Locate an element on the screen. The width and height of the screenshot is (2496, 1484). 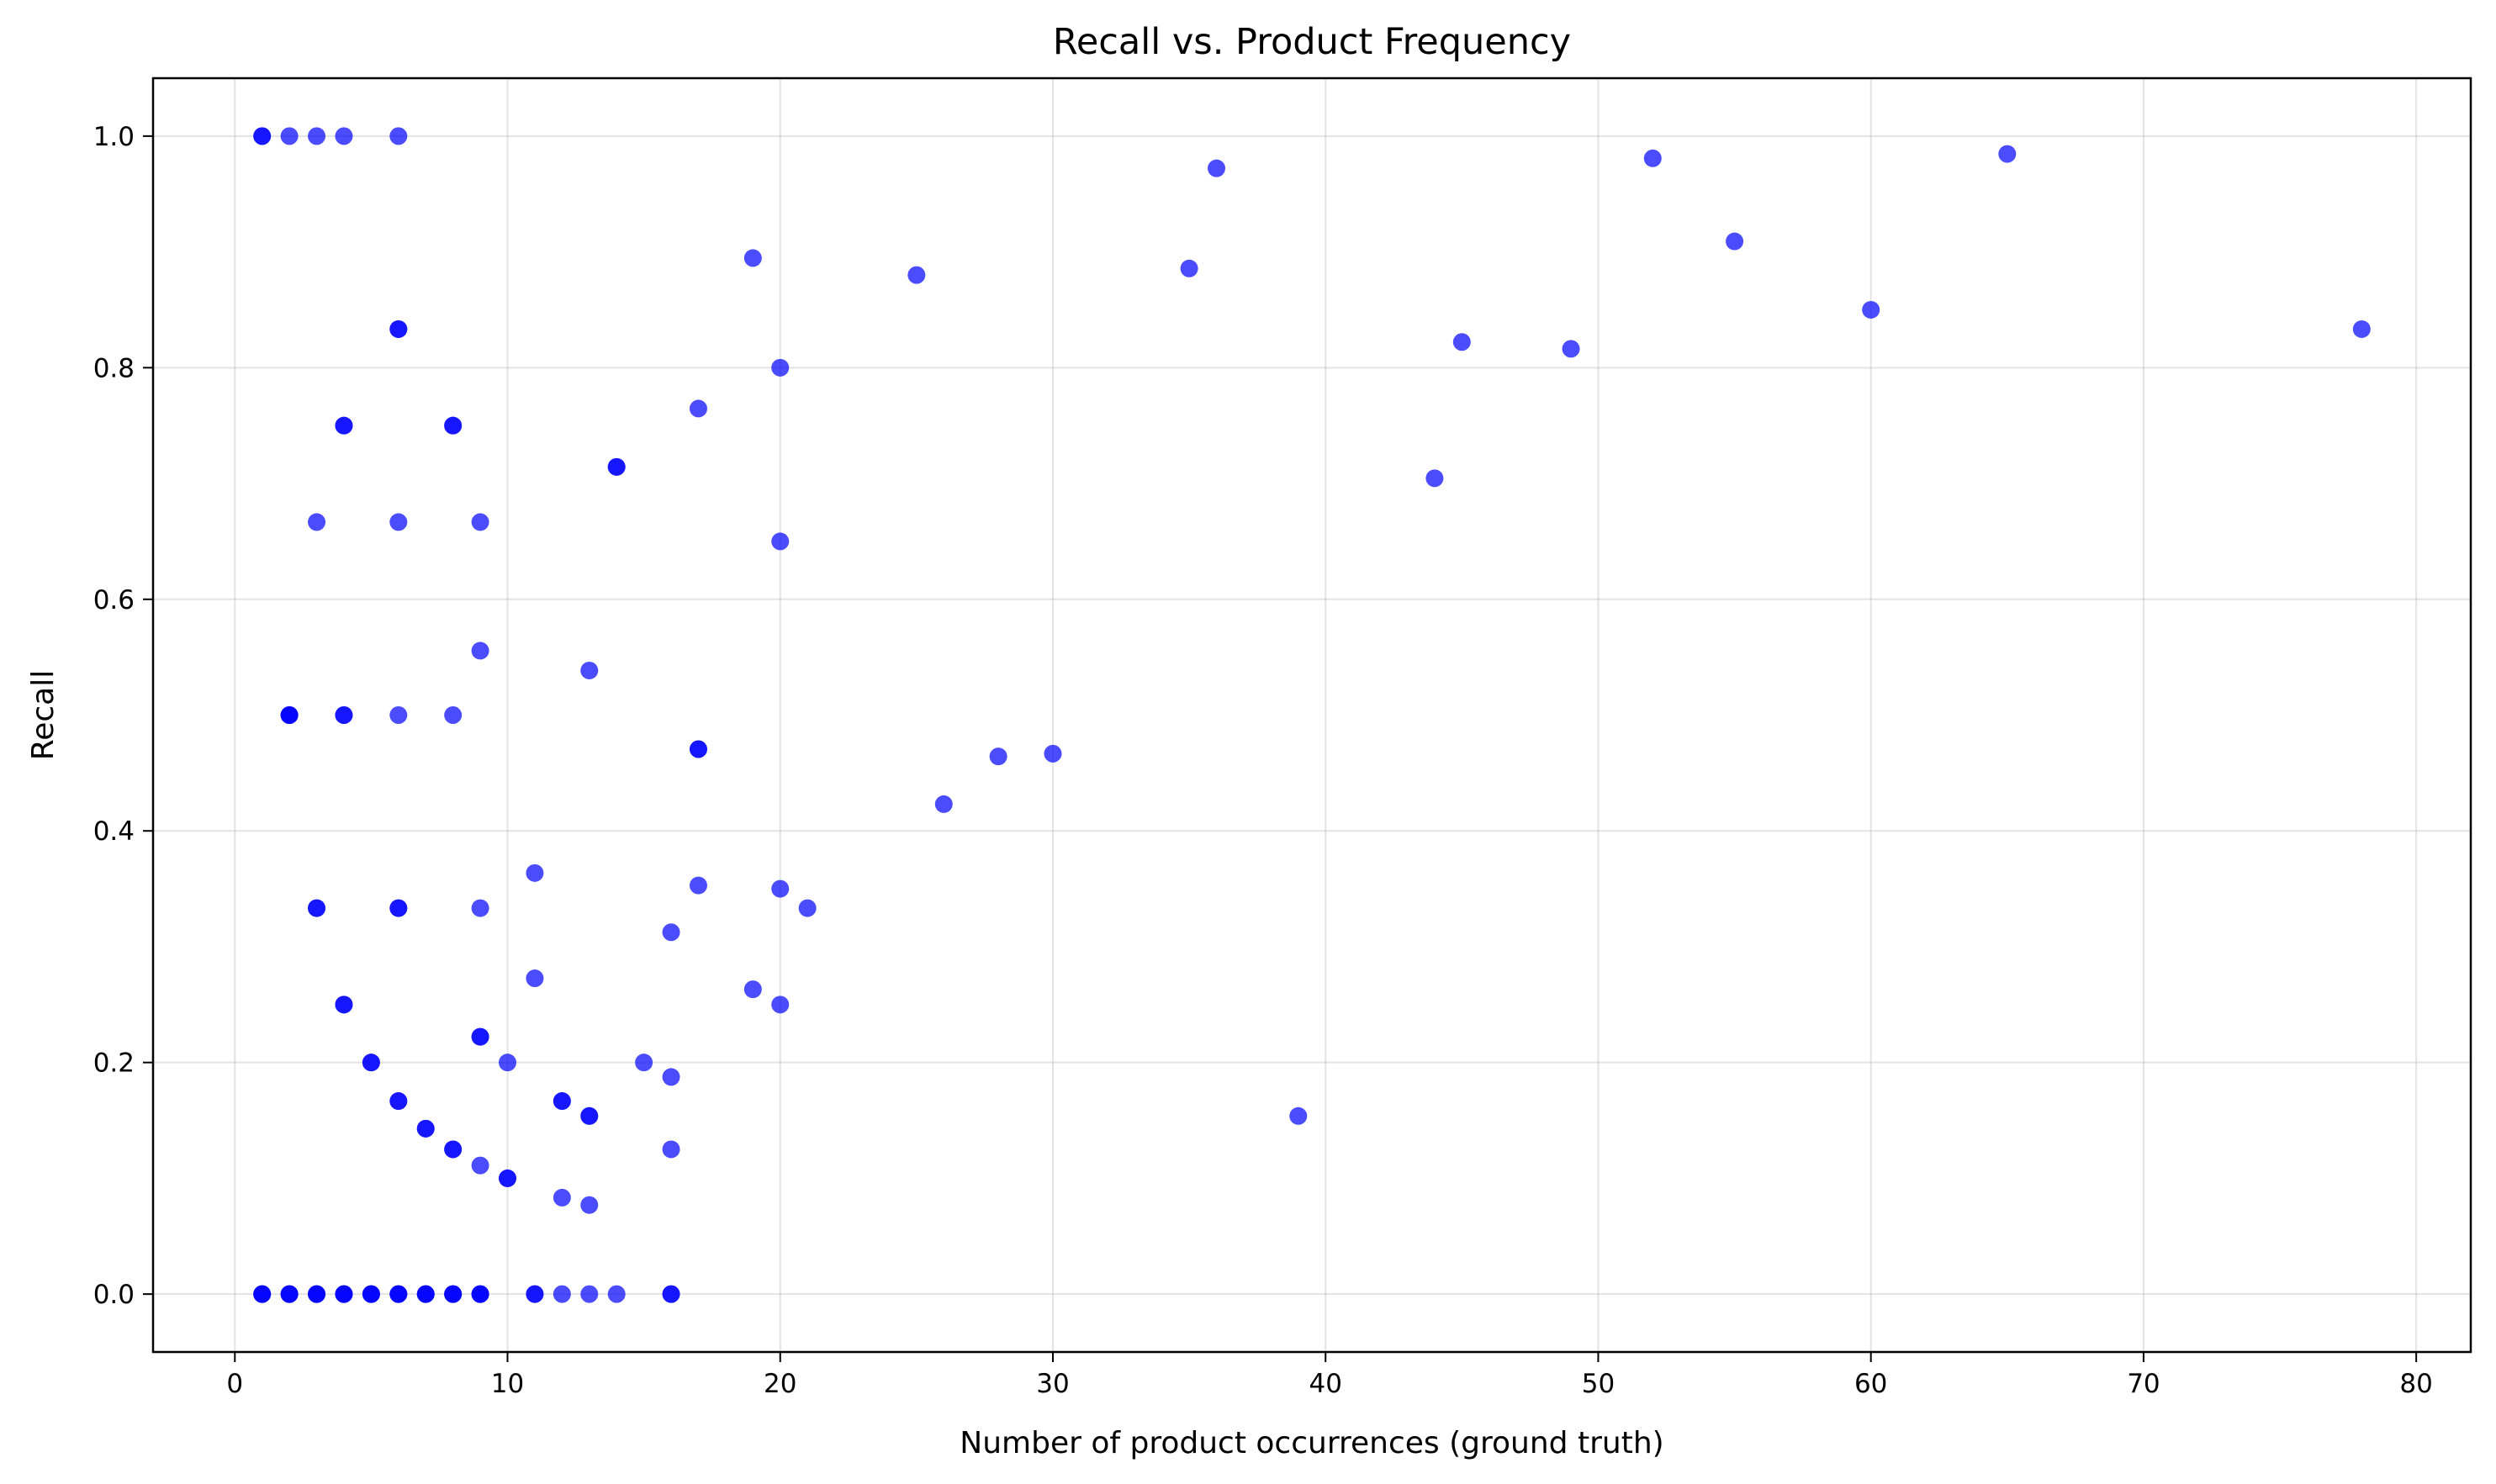
y-axis-title: Recall is located at coordinates (43, 715).